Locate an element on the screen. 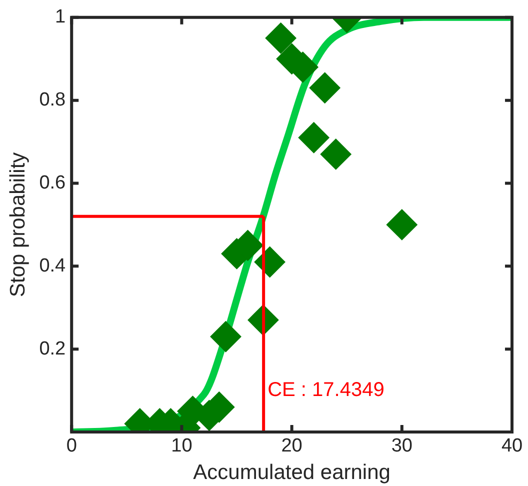  x-tick-label: 20 is located at coordinates (291, 446).